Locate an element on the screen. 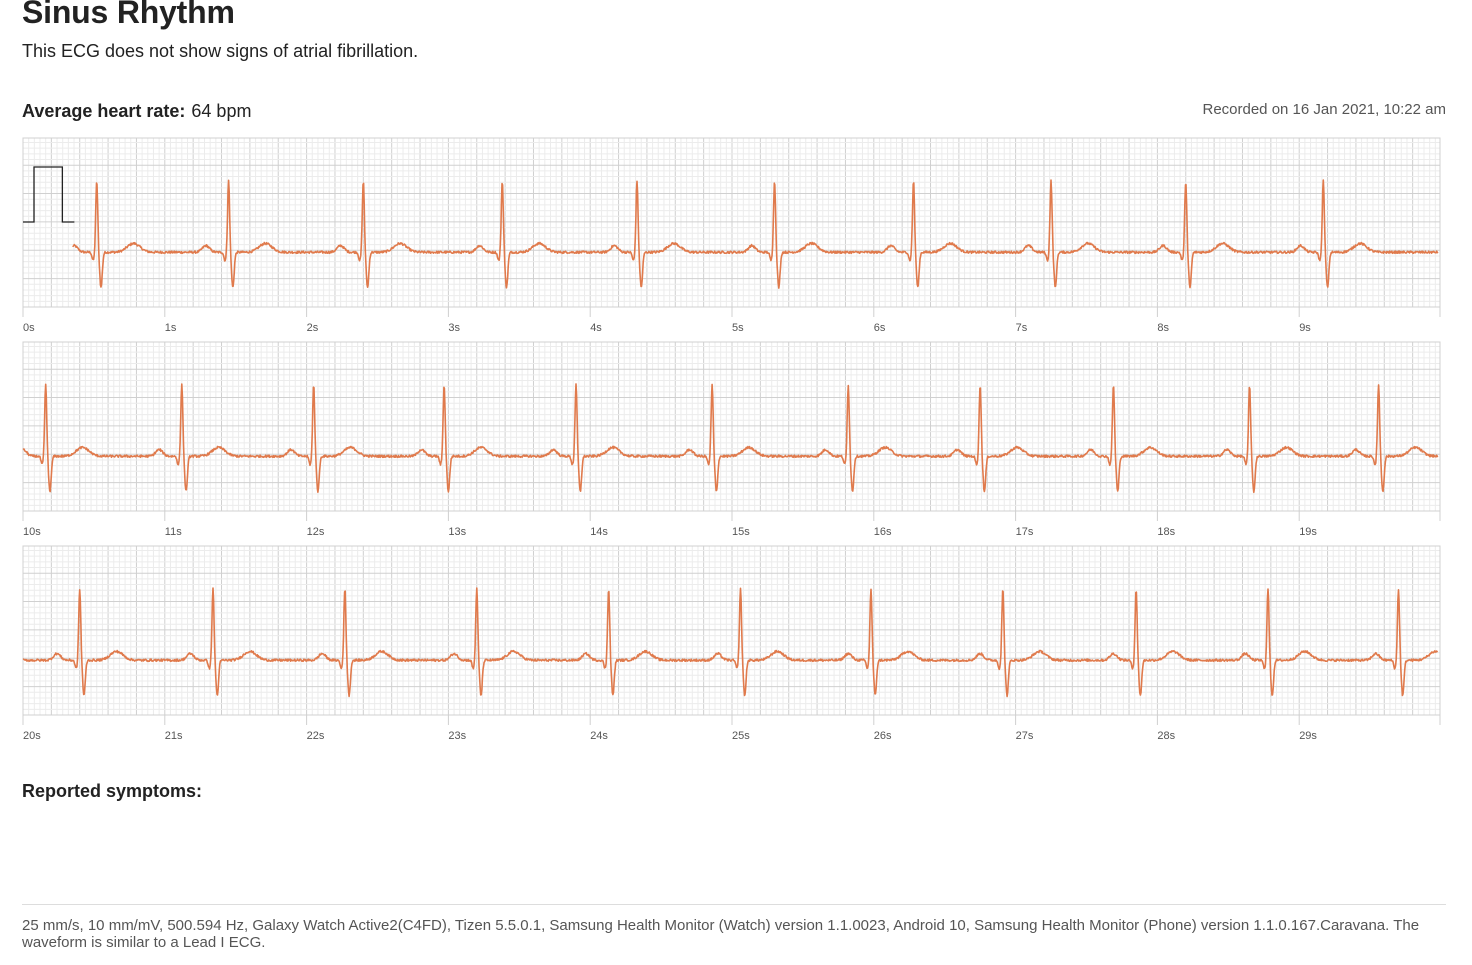 This screenshot has width=1472, height=965. x-tick-label: 20s is located at coordinates (32, 735).